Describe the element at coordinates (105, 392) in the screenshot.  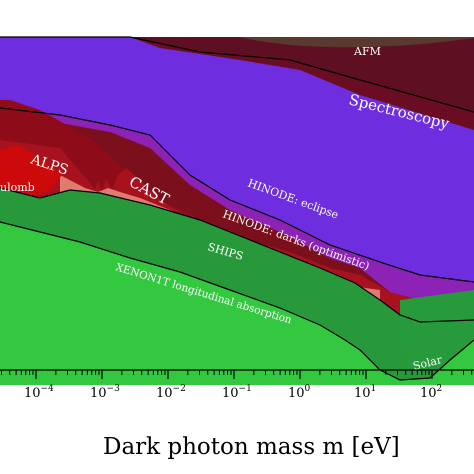
I see `x-tick-label: 10⁻³` at that location.